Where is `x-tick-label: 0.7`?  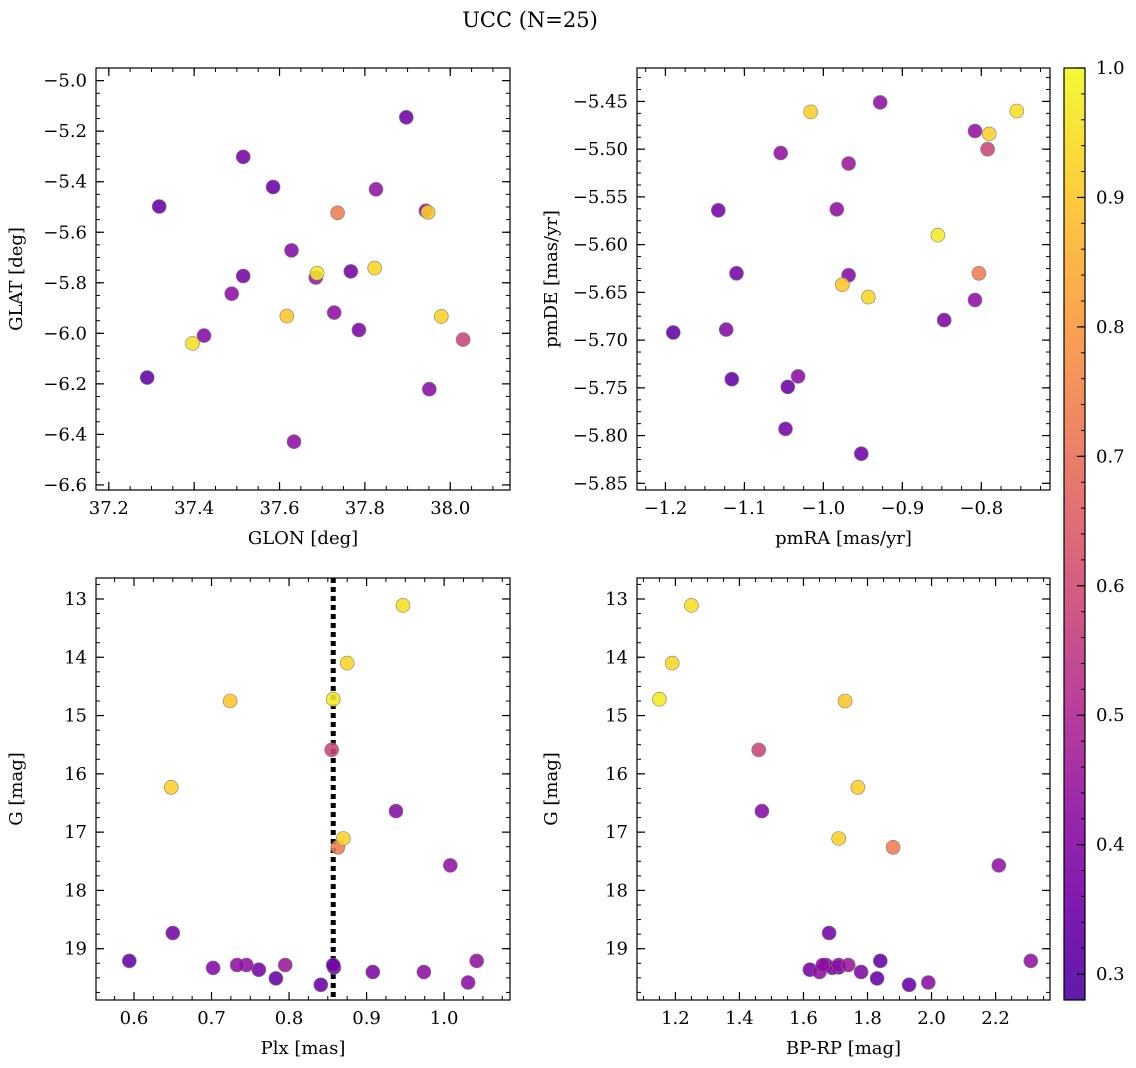 x-tick-label: 0.7 is located at coordinates (211, 1018).